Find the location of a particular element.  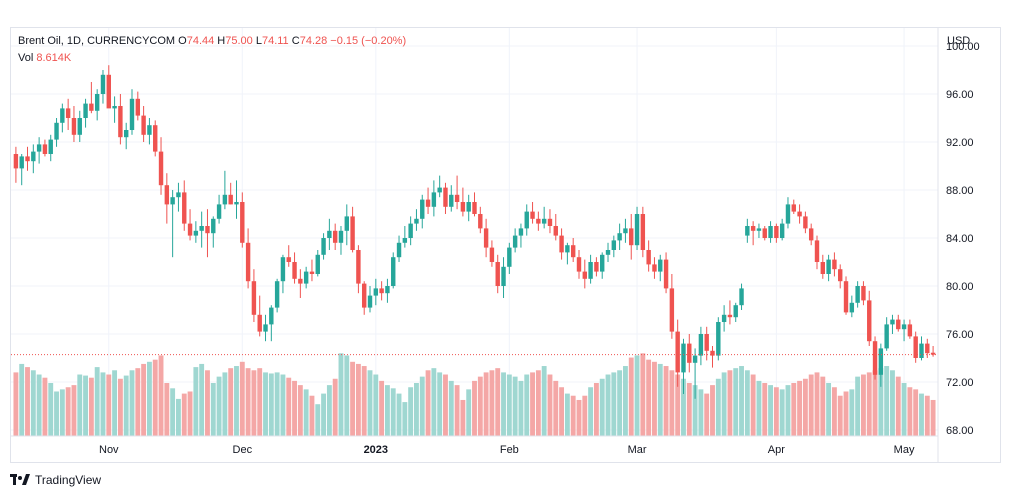

x-tick-label: Nov is located at coordinates (109, 450).